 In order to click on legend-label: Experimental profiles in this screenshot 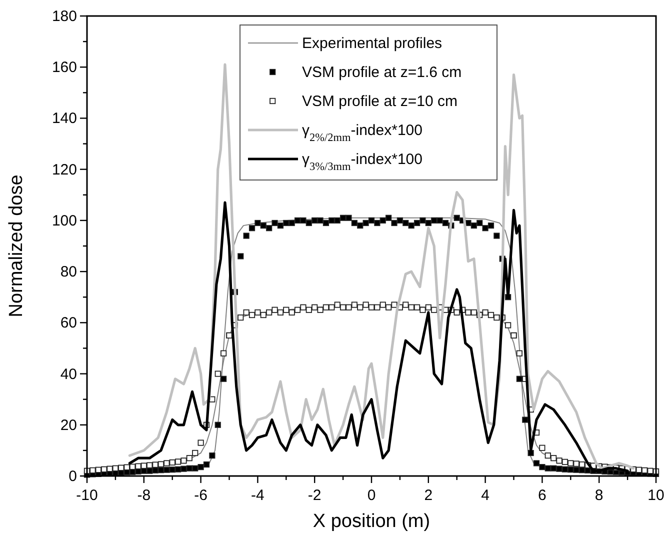, I will do `click(372, 43)`.